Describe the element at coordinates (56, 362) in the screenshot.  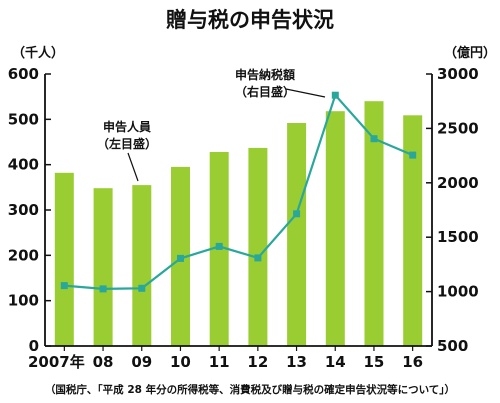
I see `x-tick-label: 2007年` at that location.